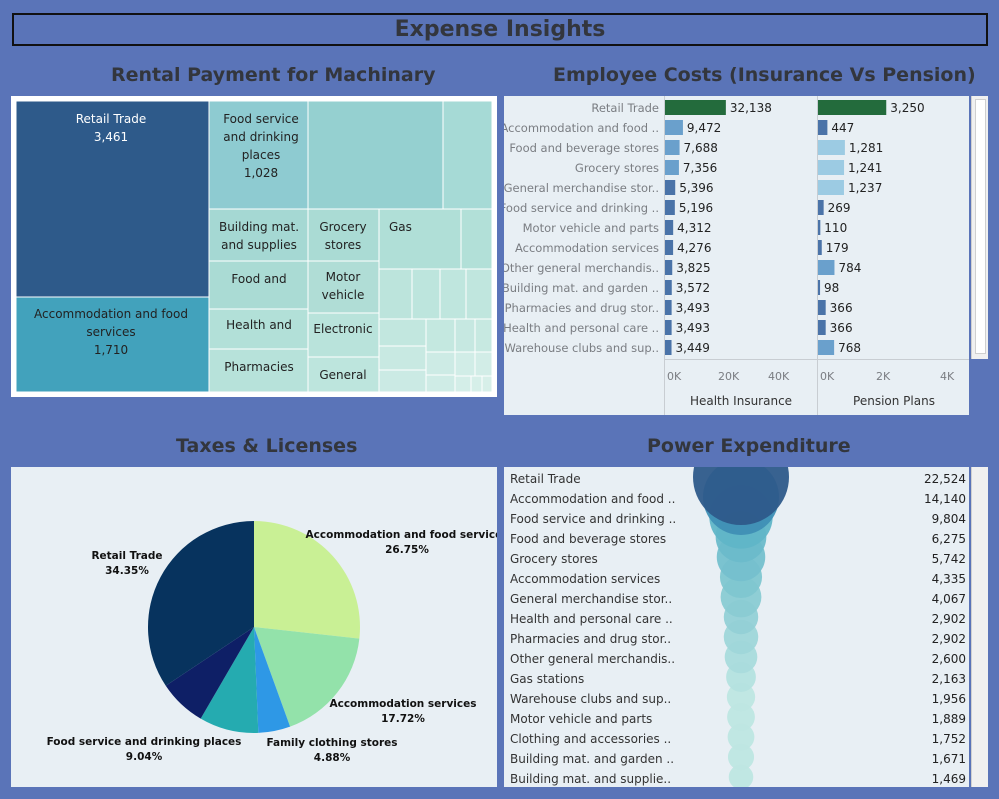 The width and height of the screenshot is (999, 799). Describe the element at coordinates (751, 108) in the screenshot. I see `health-insurance-value: 32,138` at that location.